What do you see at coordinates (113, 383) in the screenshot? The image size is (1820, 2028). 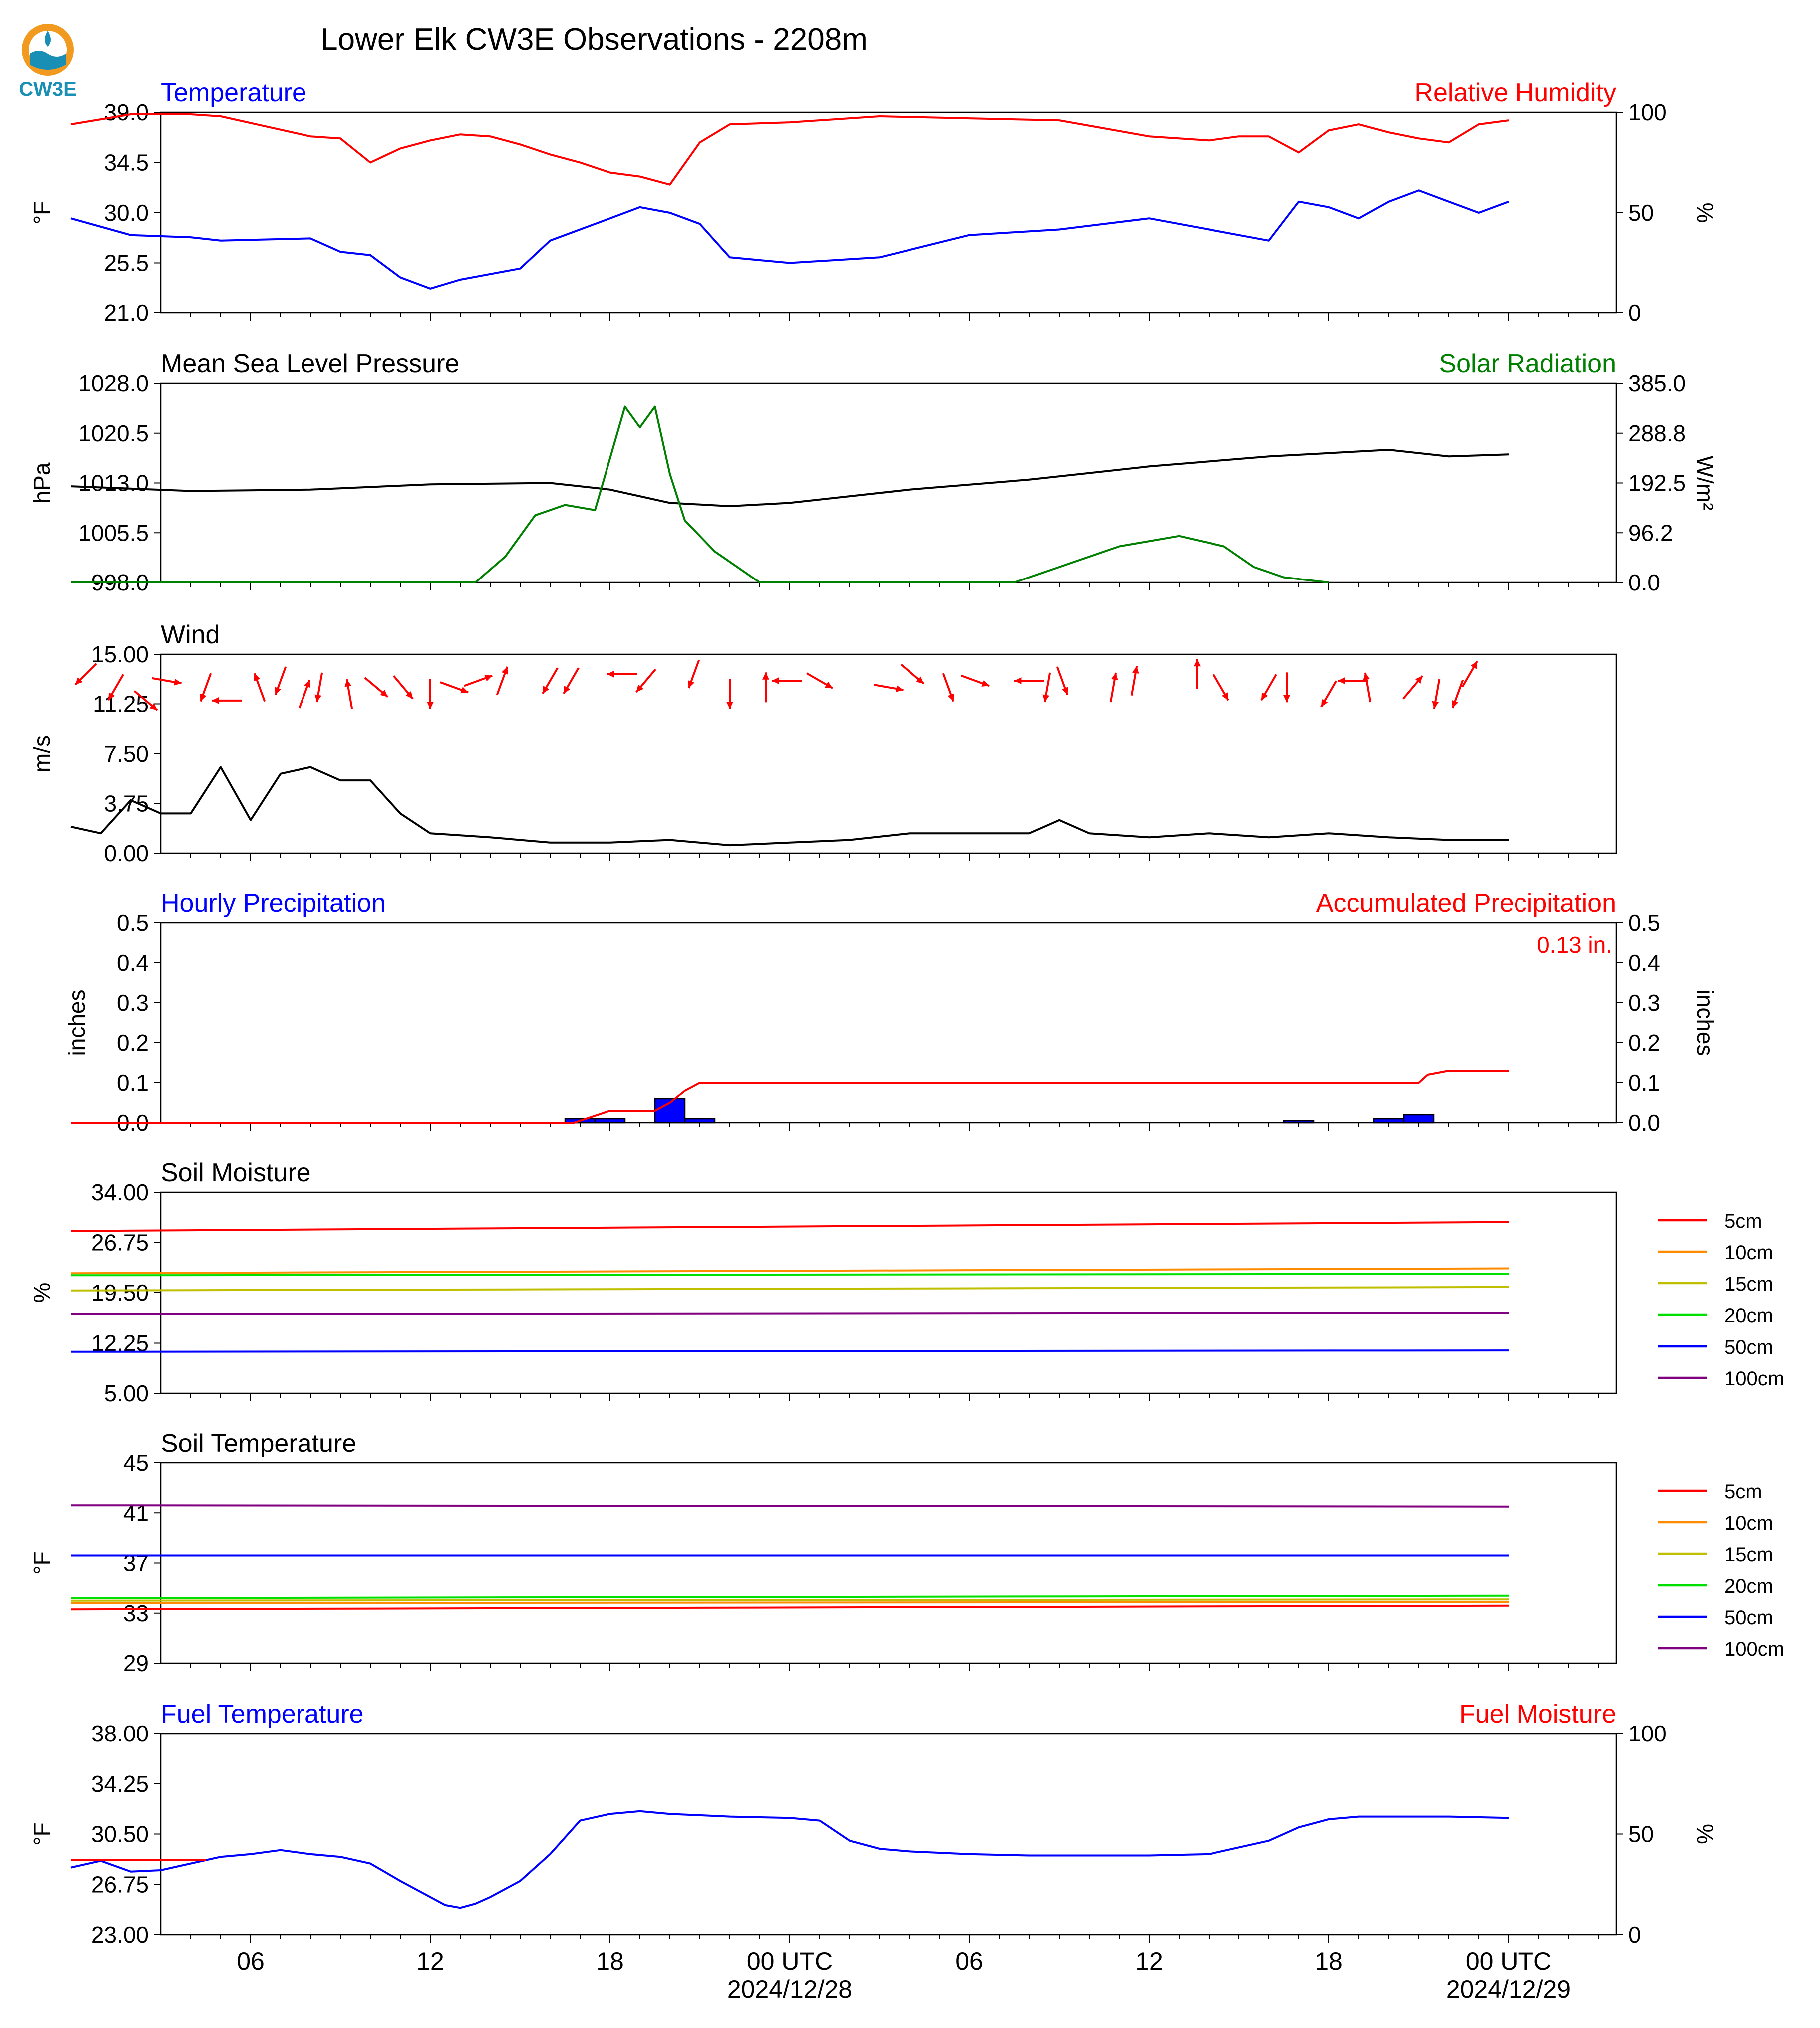 I see `y-tick-label-left: 1028.0` at bounding box center [113, 383].